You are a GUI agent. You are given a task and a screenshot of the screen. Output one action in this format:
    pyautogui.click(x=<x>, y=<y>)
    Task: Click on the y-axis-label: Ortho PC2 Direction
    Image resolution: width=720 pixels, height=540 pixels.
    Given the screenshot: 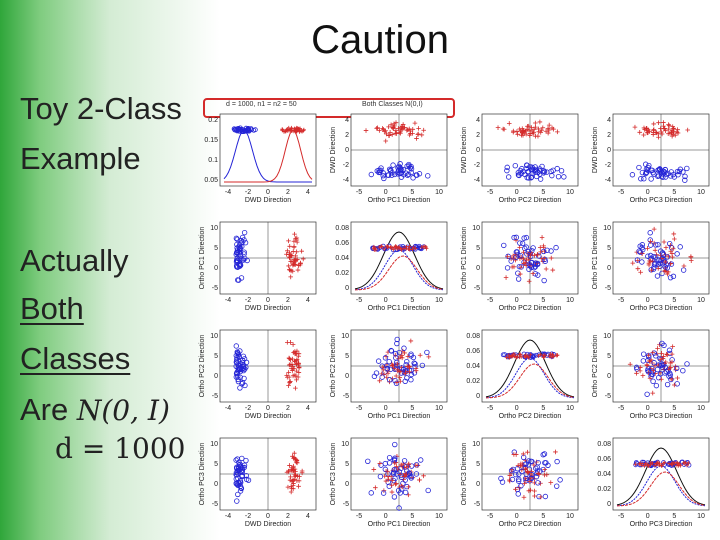 What is the action you would take?
    pyautogui.click(x=333, y=366)
    